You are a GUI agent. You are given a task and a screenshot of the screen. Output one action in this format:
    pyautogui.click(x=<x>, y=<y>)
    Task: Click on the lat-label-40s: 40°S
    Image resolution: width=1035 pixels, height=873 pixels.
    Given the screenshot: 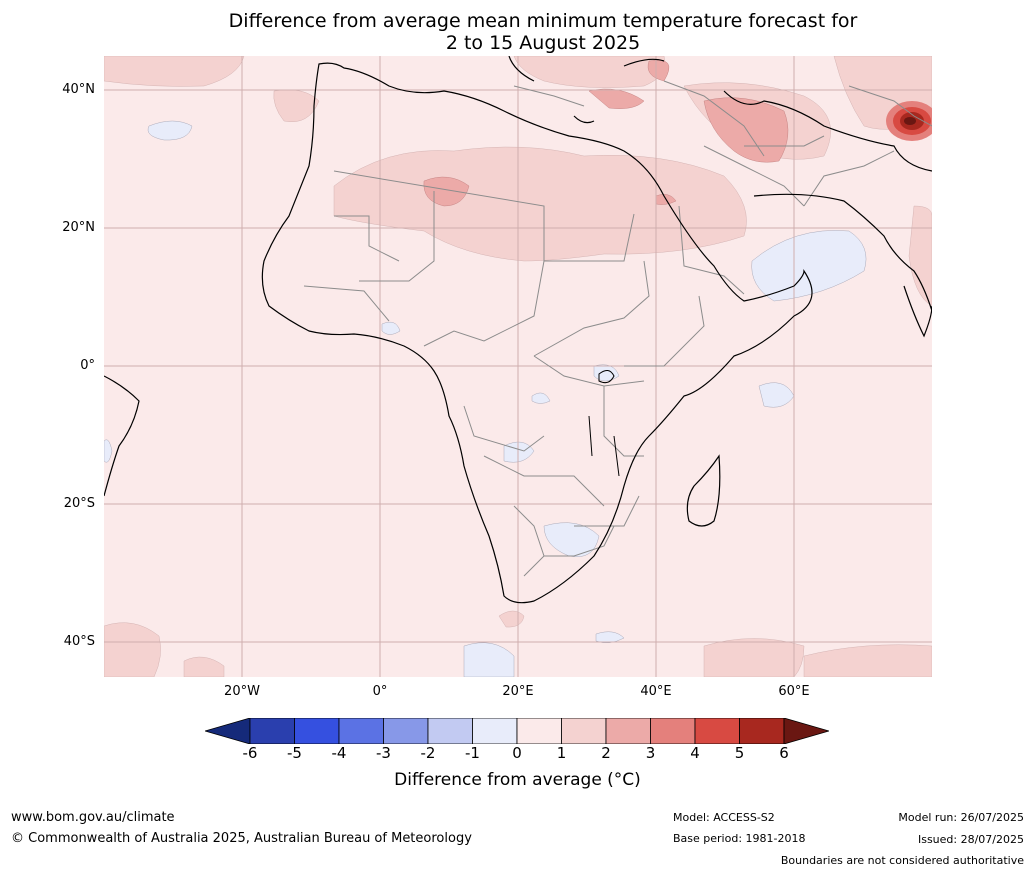 What is the action you would take?
    pyautogui.click(x=79, y=641)
    